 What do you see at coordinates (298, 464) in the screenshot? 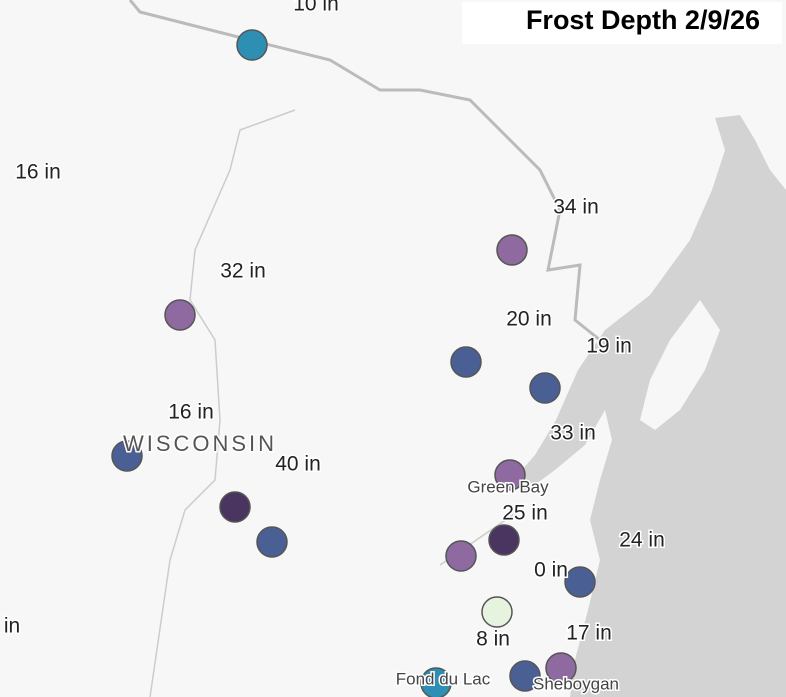
I see `depth-label: 40 in` at bounding box center [298, 464].